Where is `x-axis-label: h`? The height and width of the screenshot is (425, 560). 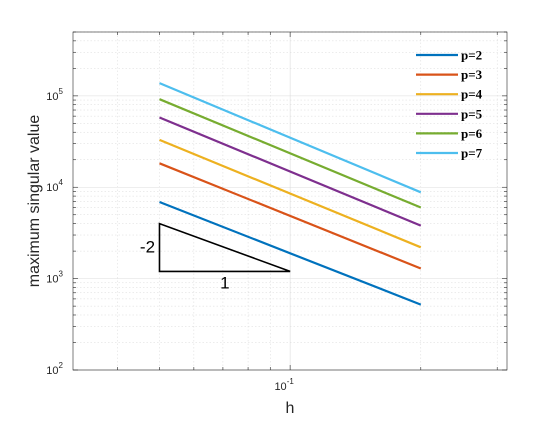
x-axis-label: h is located at coordinates (290, 408).